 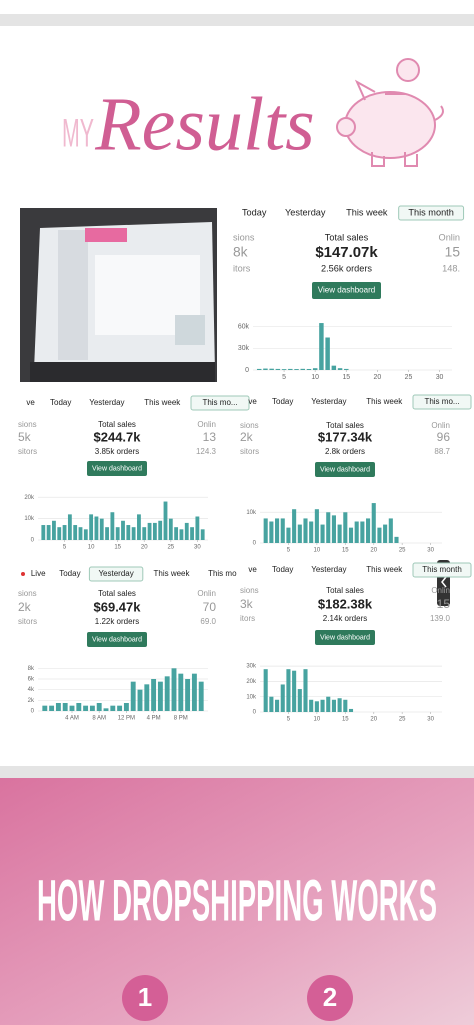 I want to click on tab-label: Live, so click(x=38, y=573).